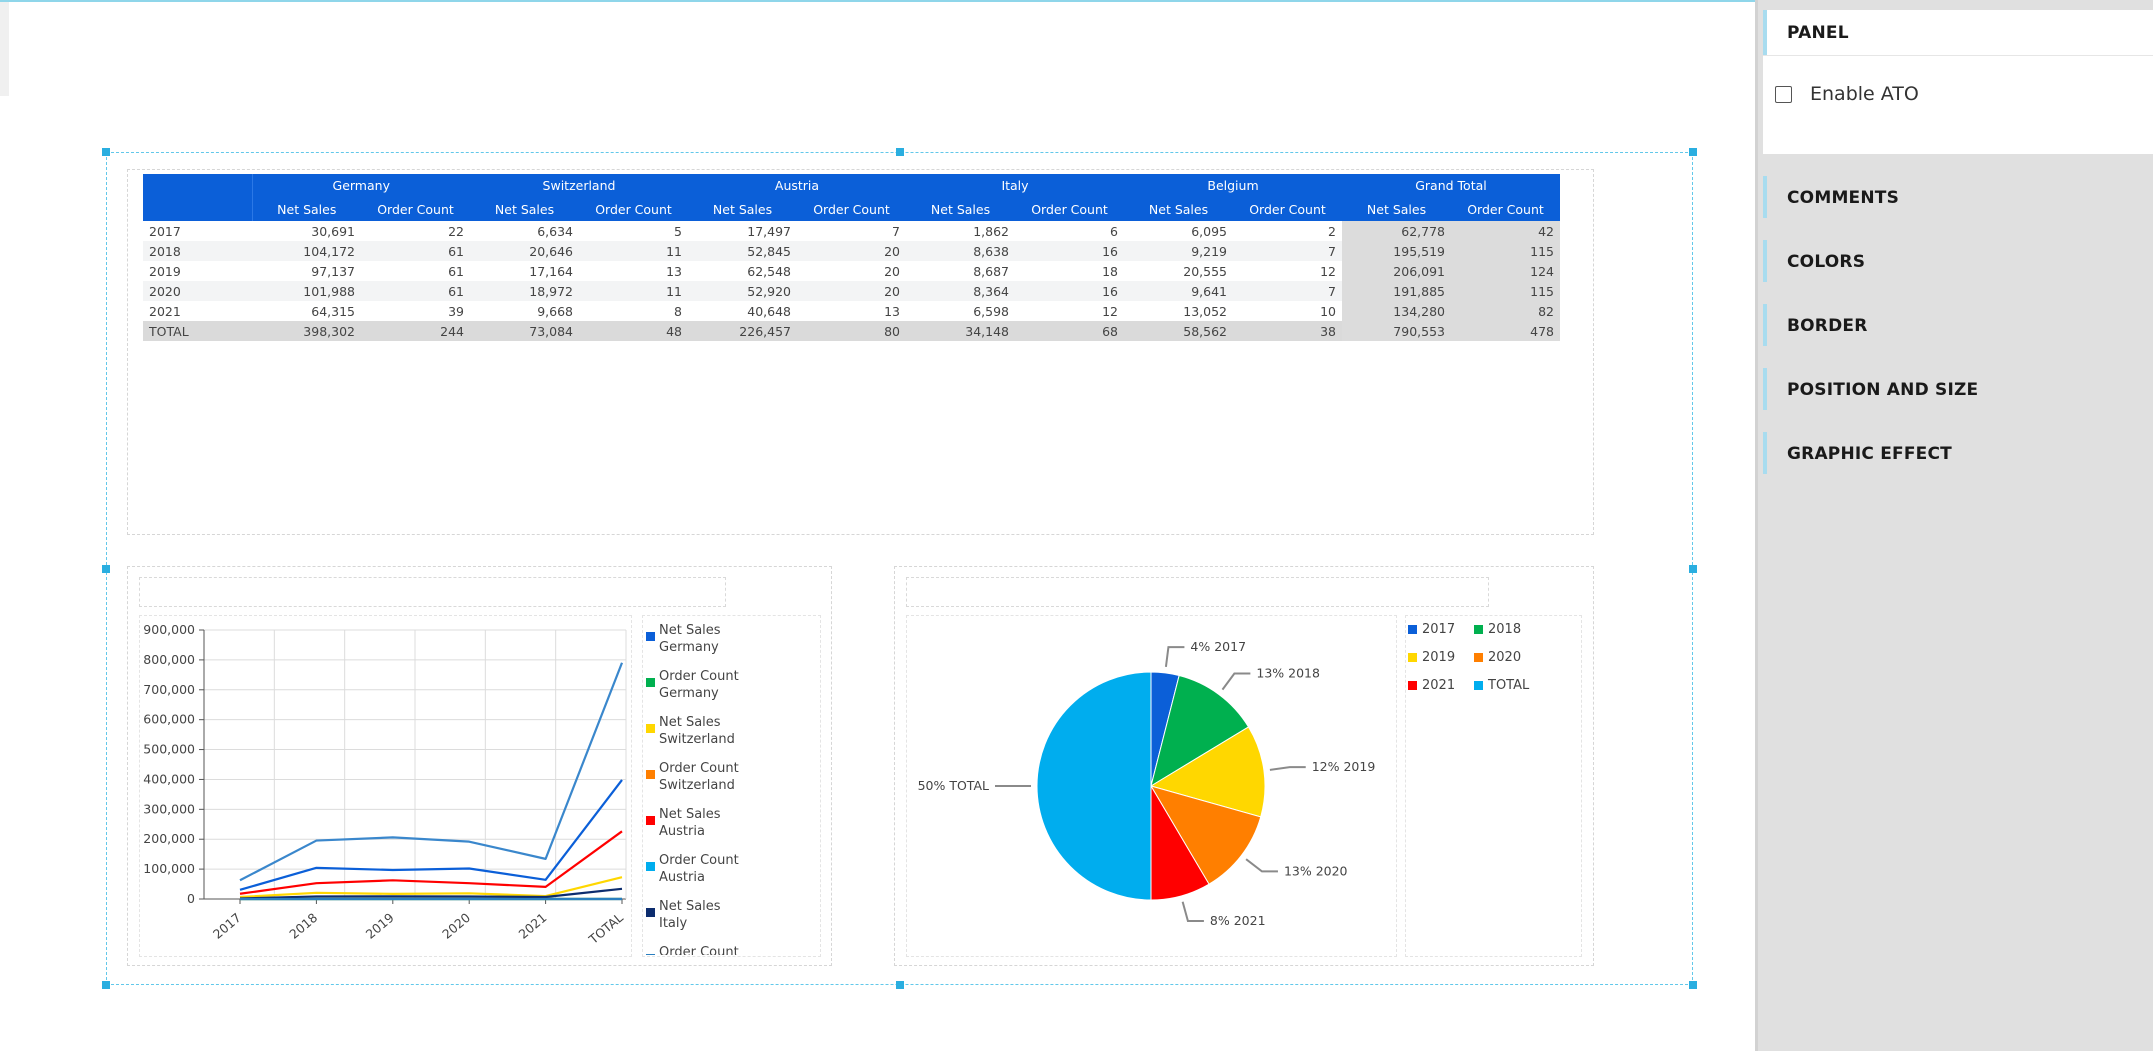 Image resolution: width=2153 pixels, height=1051 pixels. Describe the element at coordinates (306, 291) in the screenshot. I see `table-cell: 101,988` at that location.